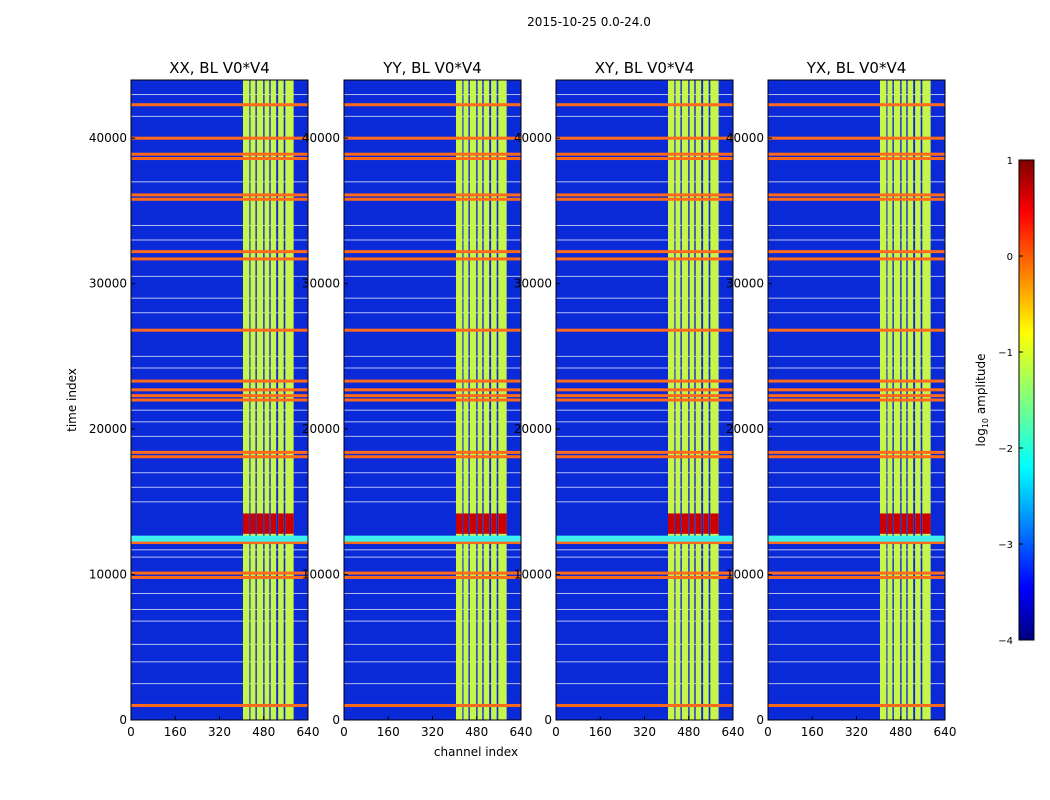 This screenshot has height=800, width=1050. I want to click on y-tick-label: 20000, so click(321, 429).